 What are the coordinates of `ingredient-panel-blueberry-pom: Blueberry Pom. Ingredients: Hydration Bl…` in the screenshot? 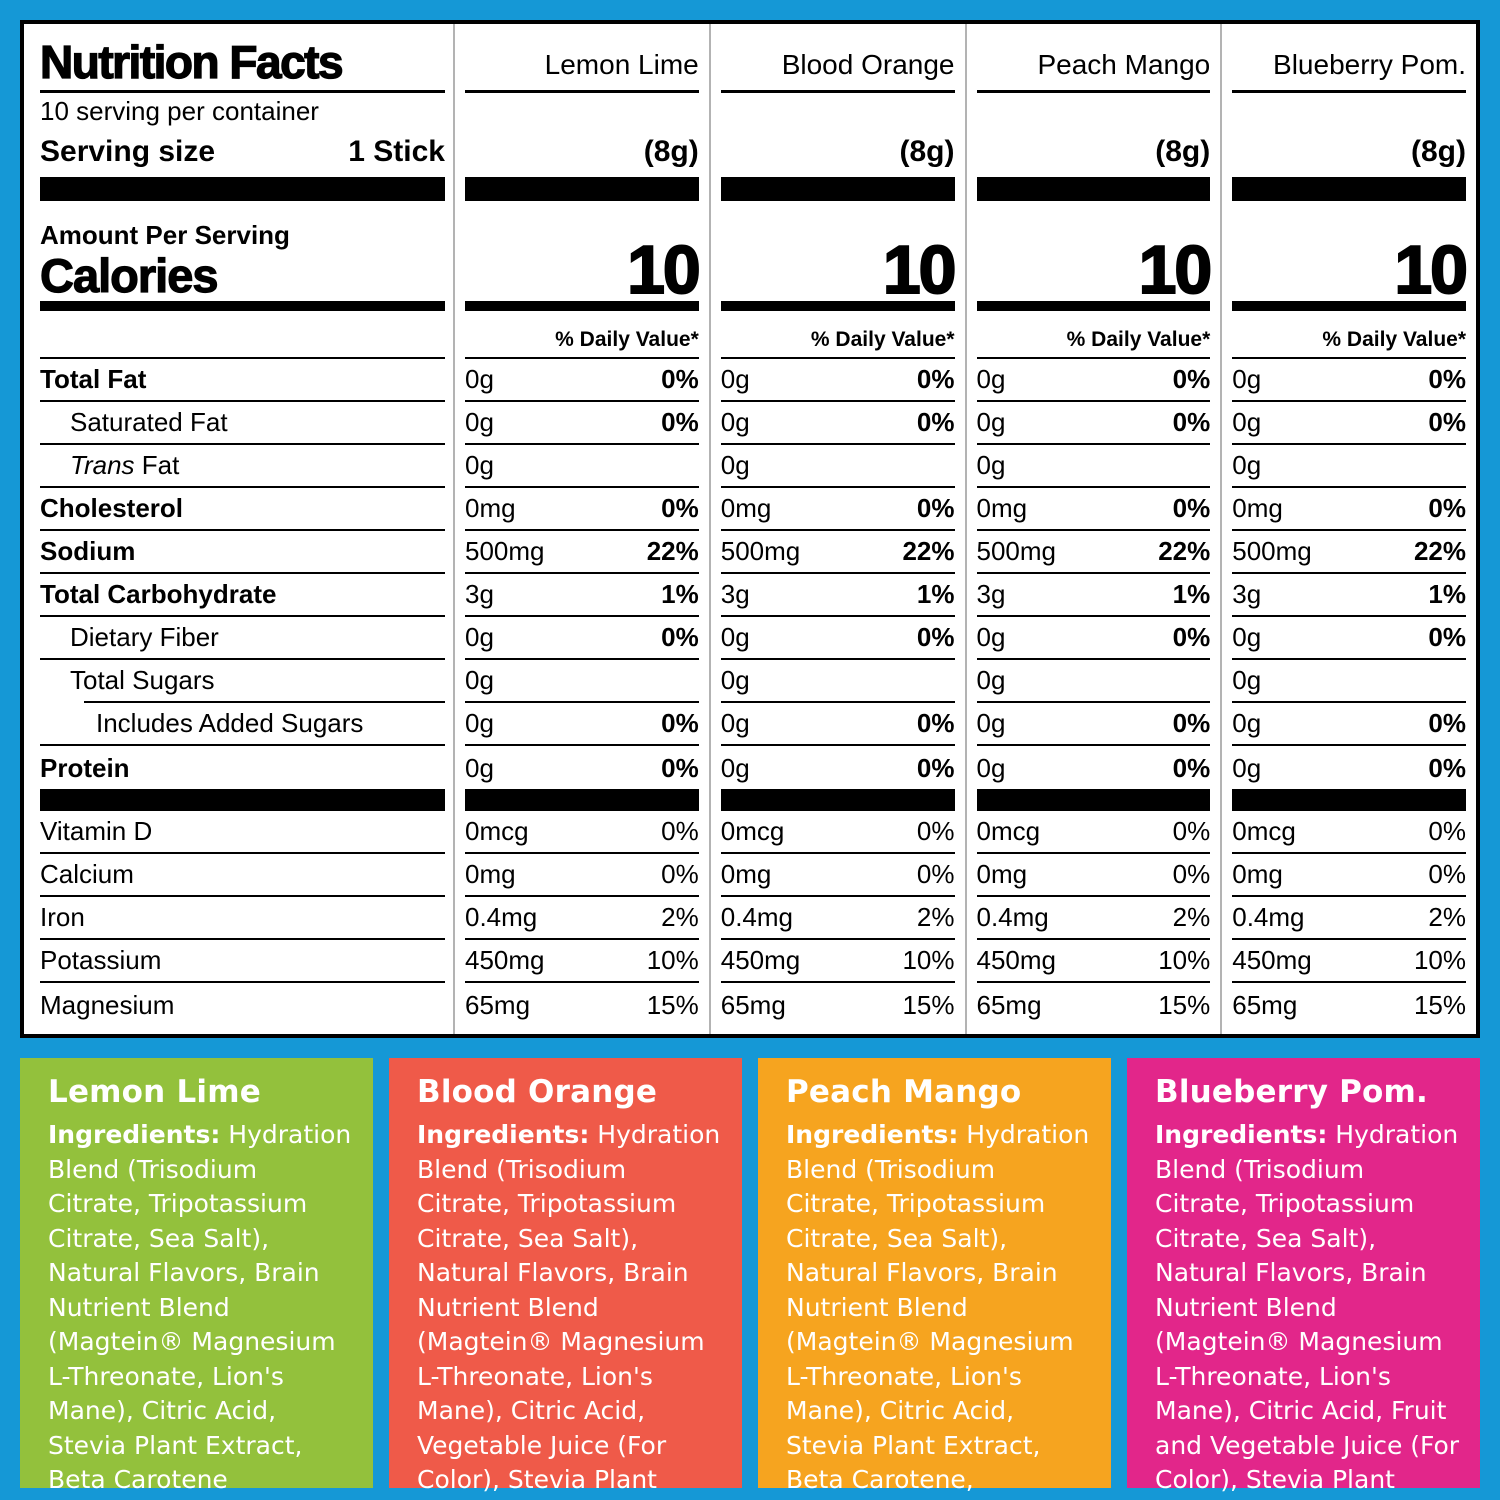 It's located at (1303, 1279).